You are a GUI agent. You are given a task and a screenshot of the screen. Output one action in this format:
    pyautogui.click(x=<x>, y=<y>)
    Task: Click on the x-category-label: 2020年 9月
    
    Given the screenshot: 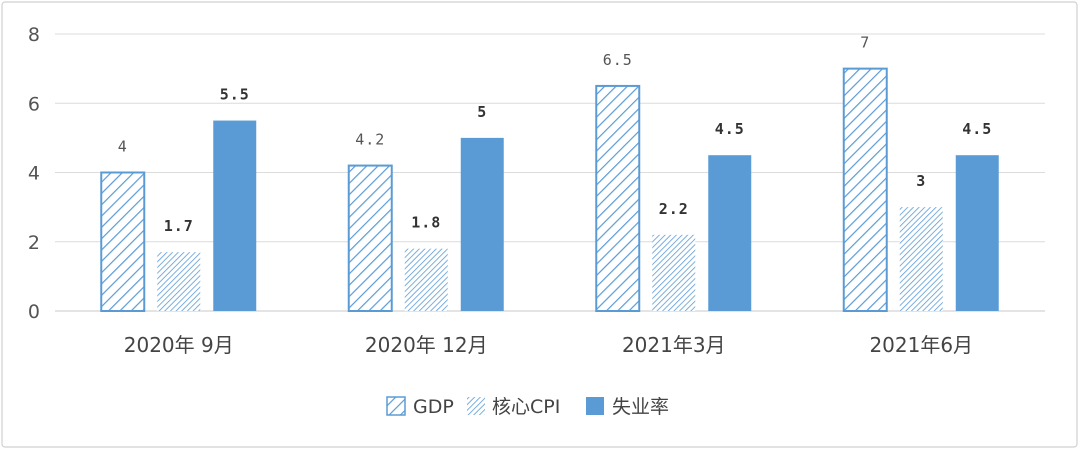 What is the action you would take?
    pyautogui.click(x=179, y=345)
    